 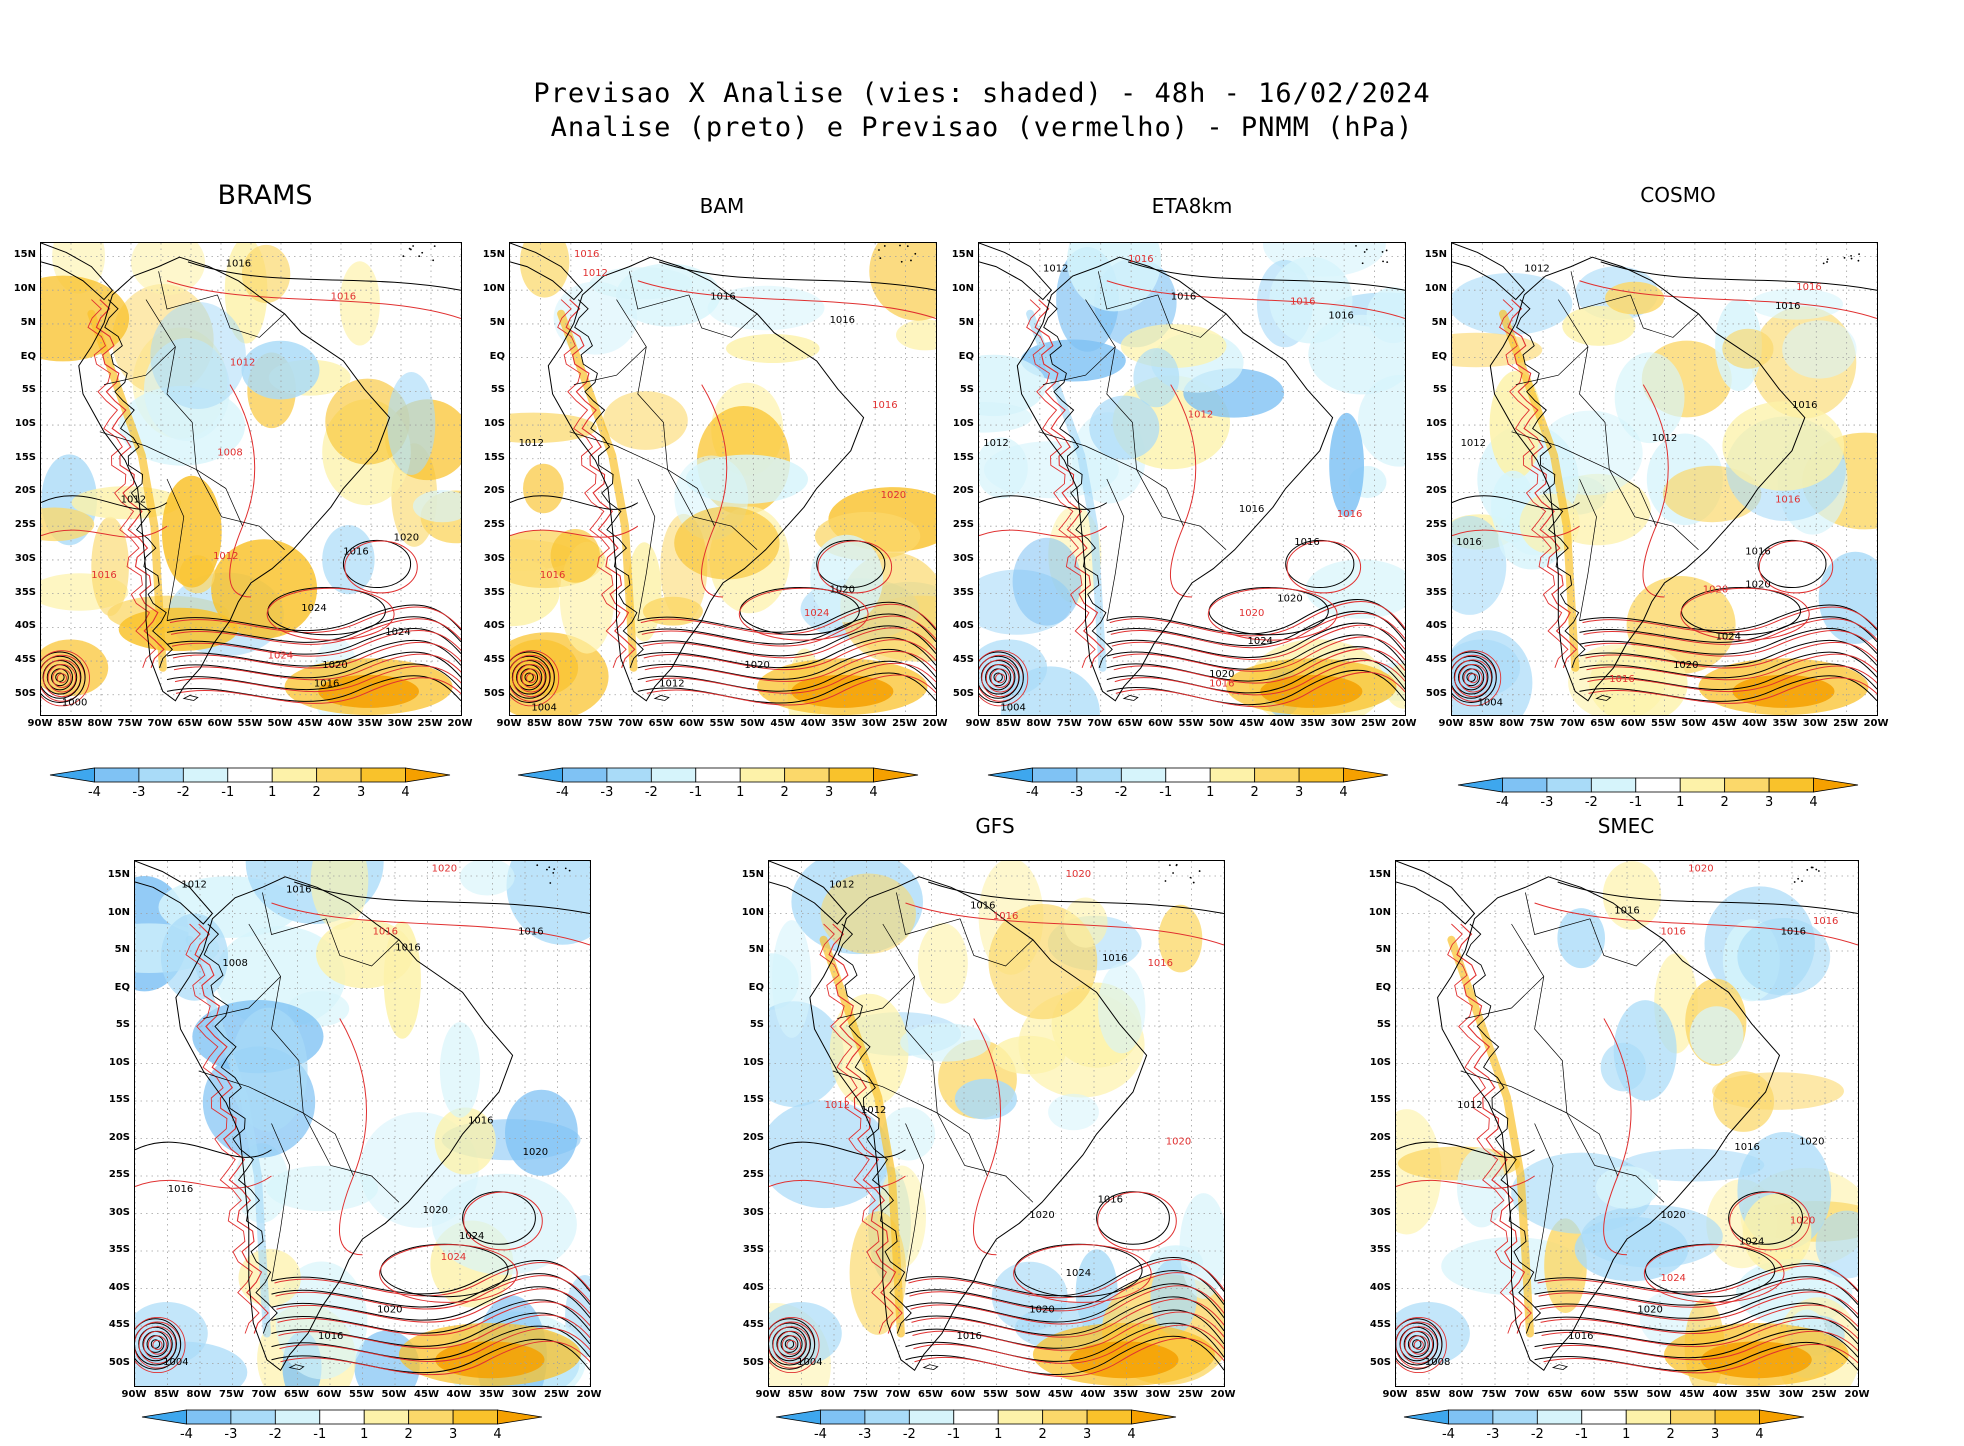 I want to click on lon-label: 70W, so click(x=160, y=723).